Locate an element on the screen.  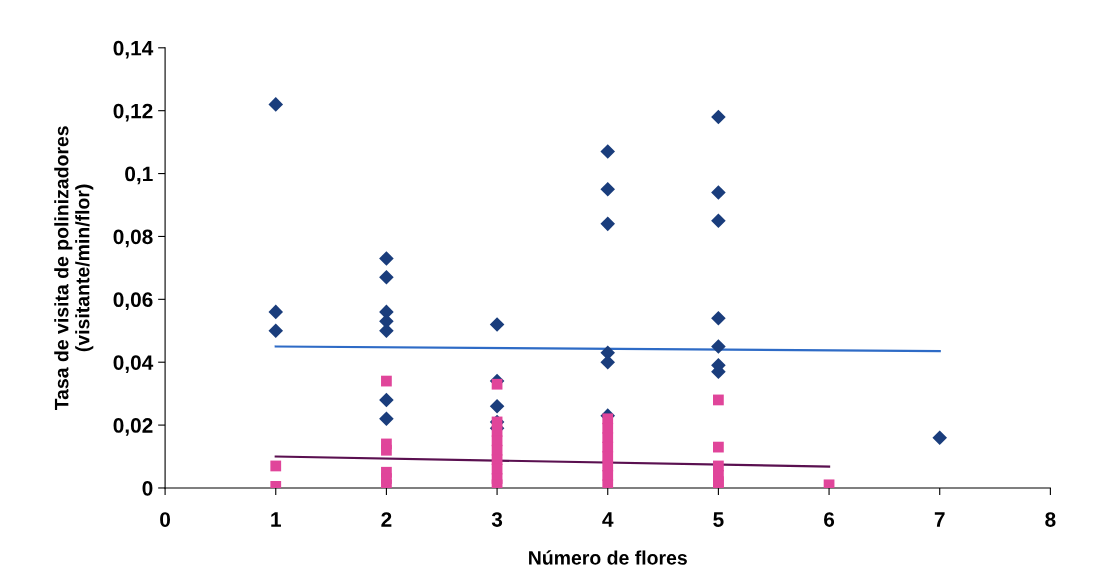
x-tick-label: 4 is located at coordinates (608, 519).